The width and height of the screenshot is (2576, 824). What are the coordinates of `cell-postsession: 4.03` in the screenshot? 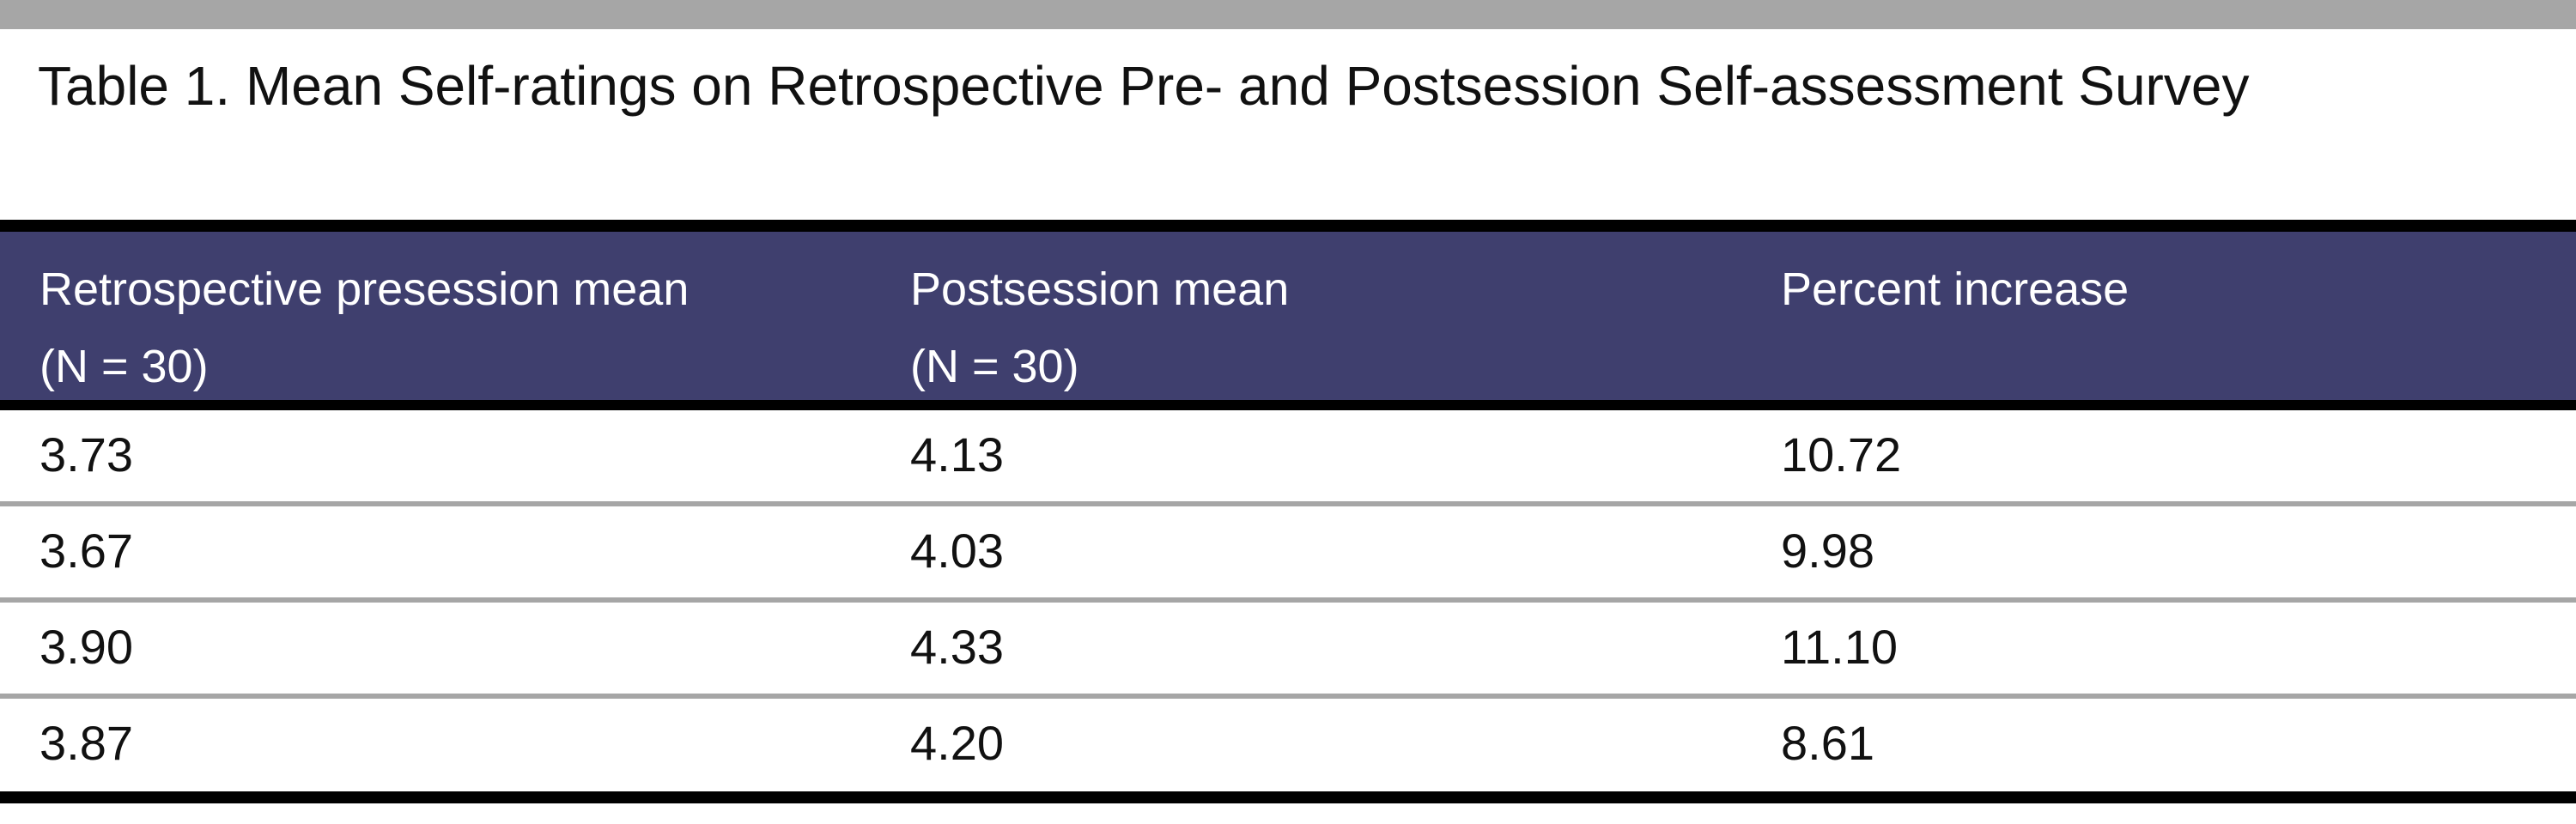 It's located at (957, 551).